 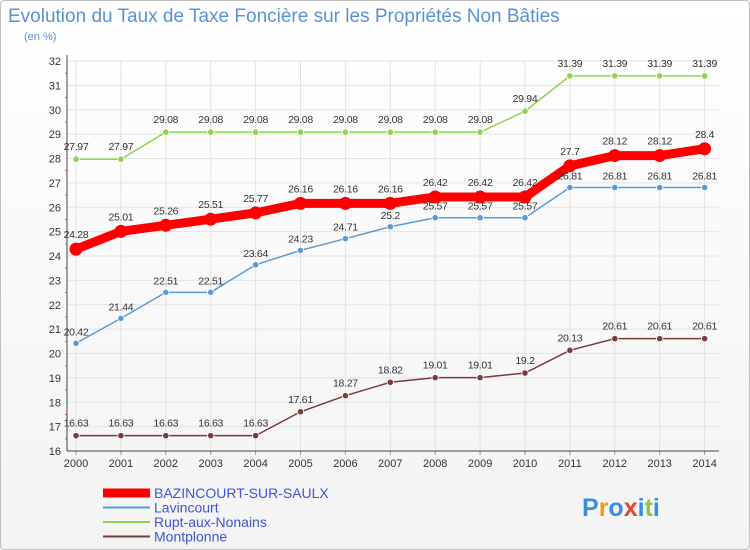 What do you see at coordinates (255, 464) in the screenshot?
I see `x-tick-label: 2004` at bounding box center [255, 464].